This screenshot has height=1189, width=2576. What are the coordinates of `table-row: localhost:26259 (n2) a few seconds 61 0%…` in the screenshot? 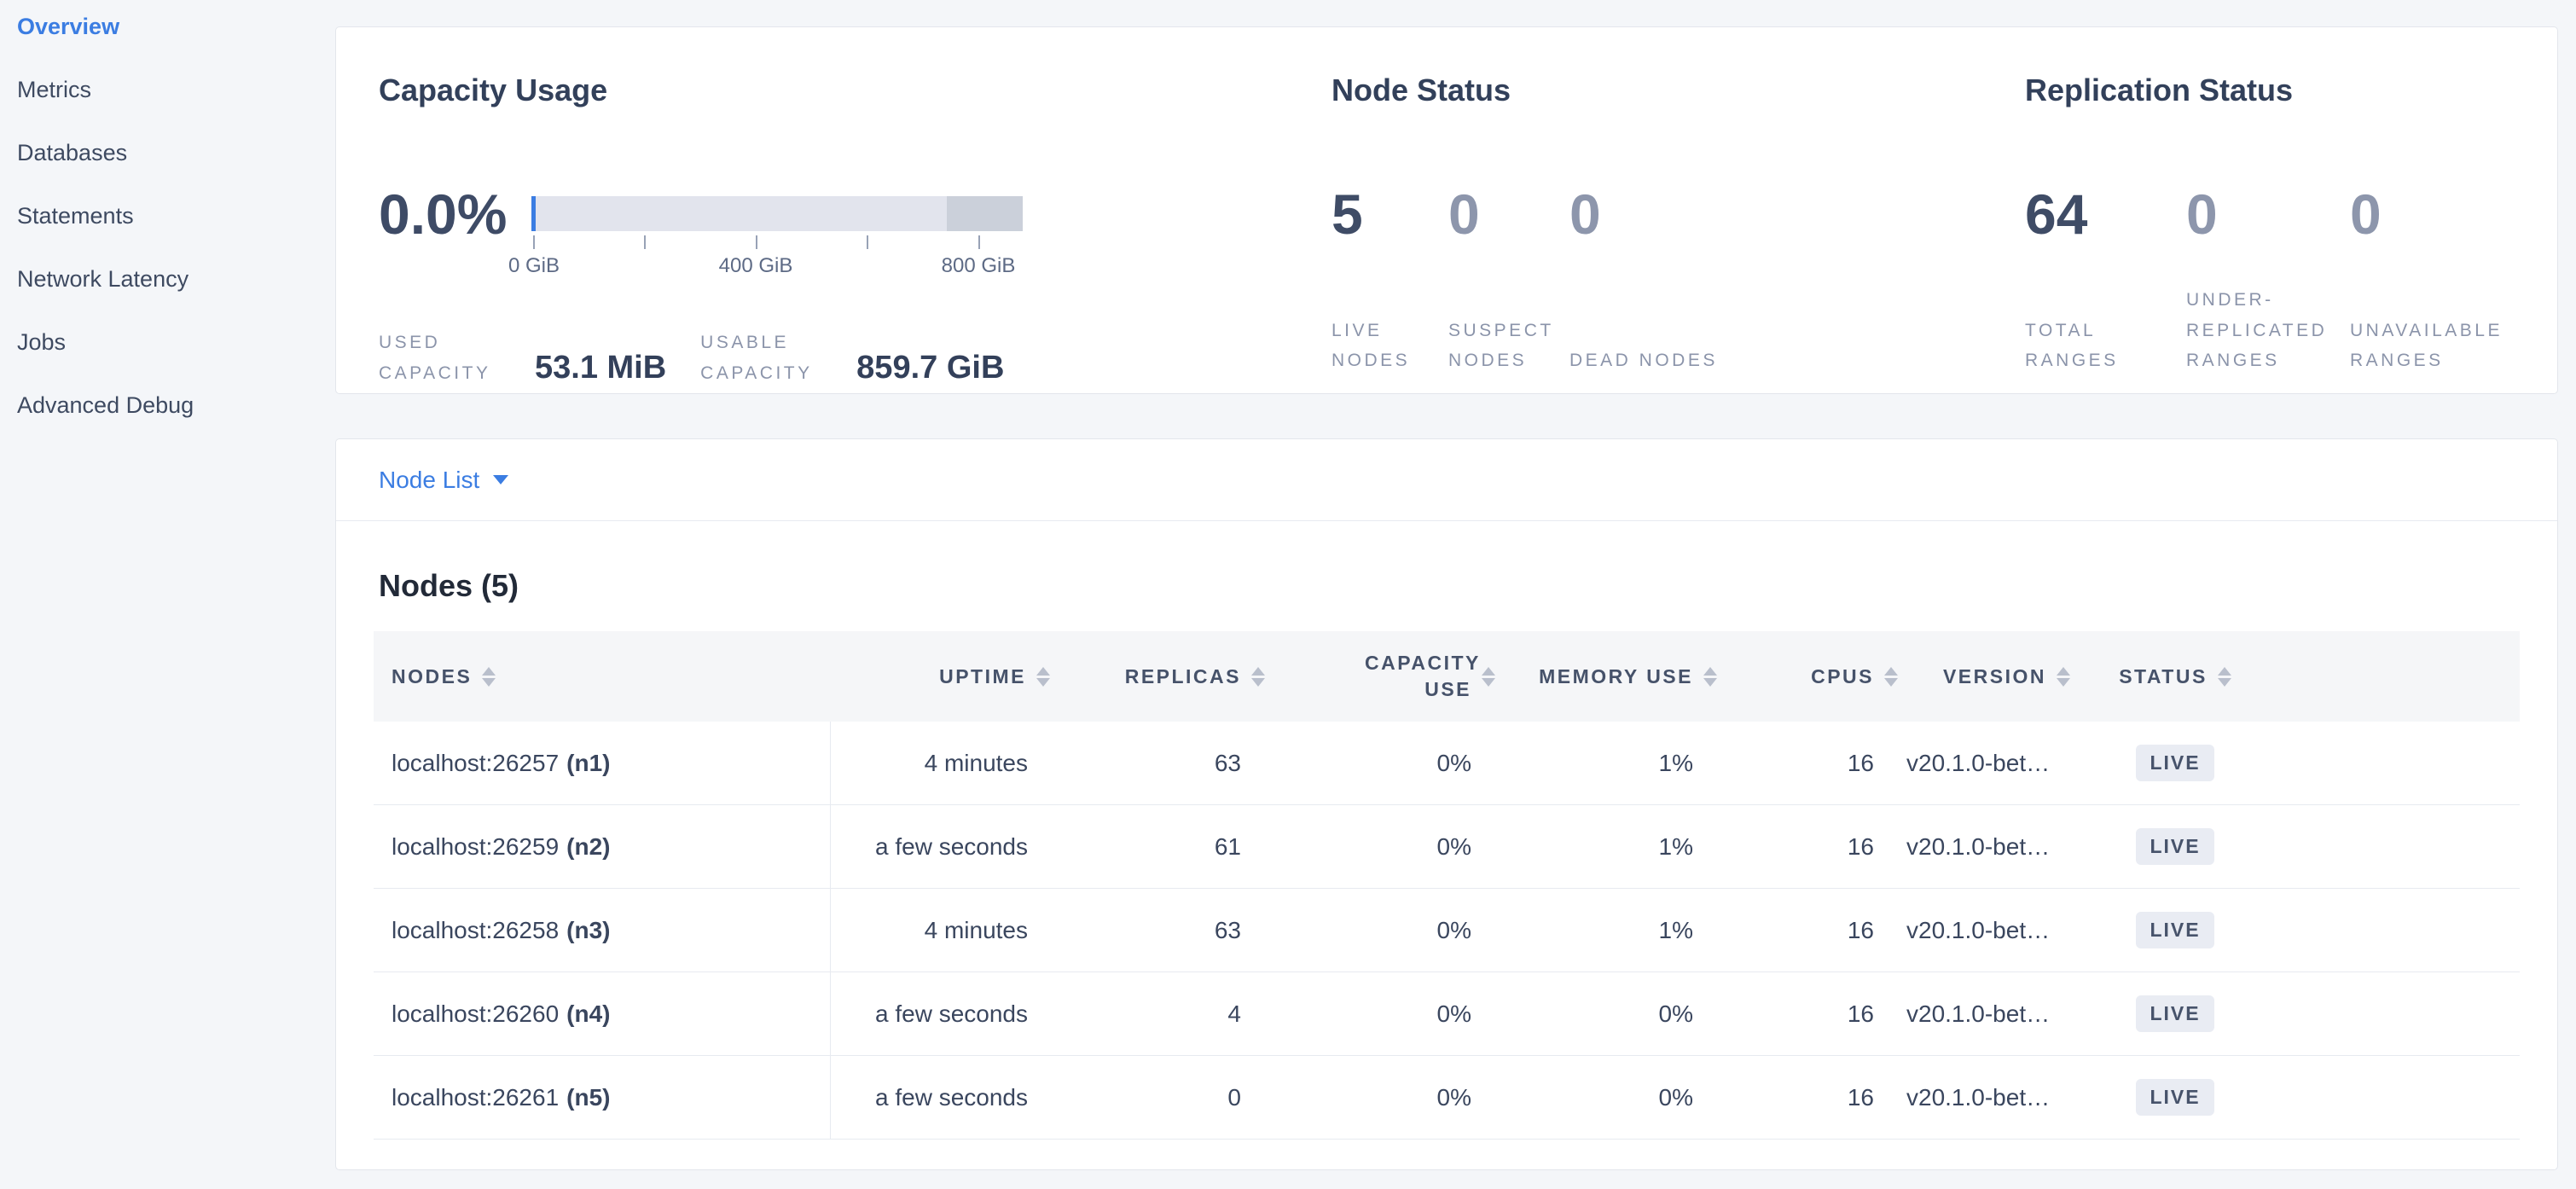 It's located at (1447, 847).